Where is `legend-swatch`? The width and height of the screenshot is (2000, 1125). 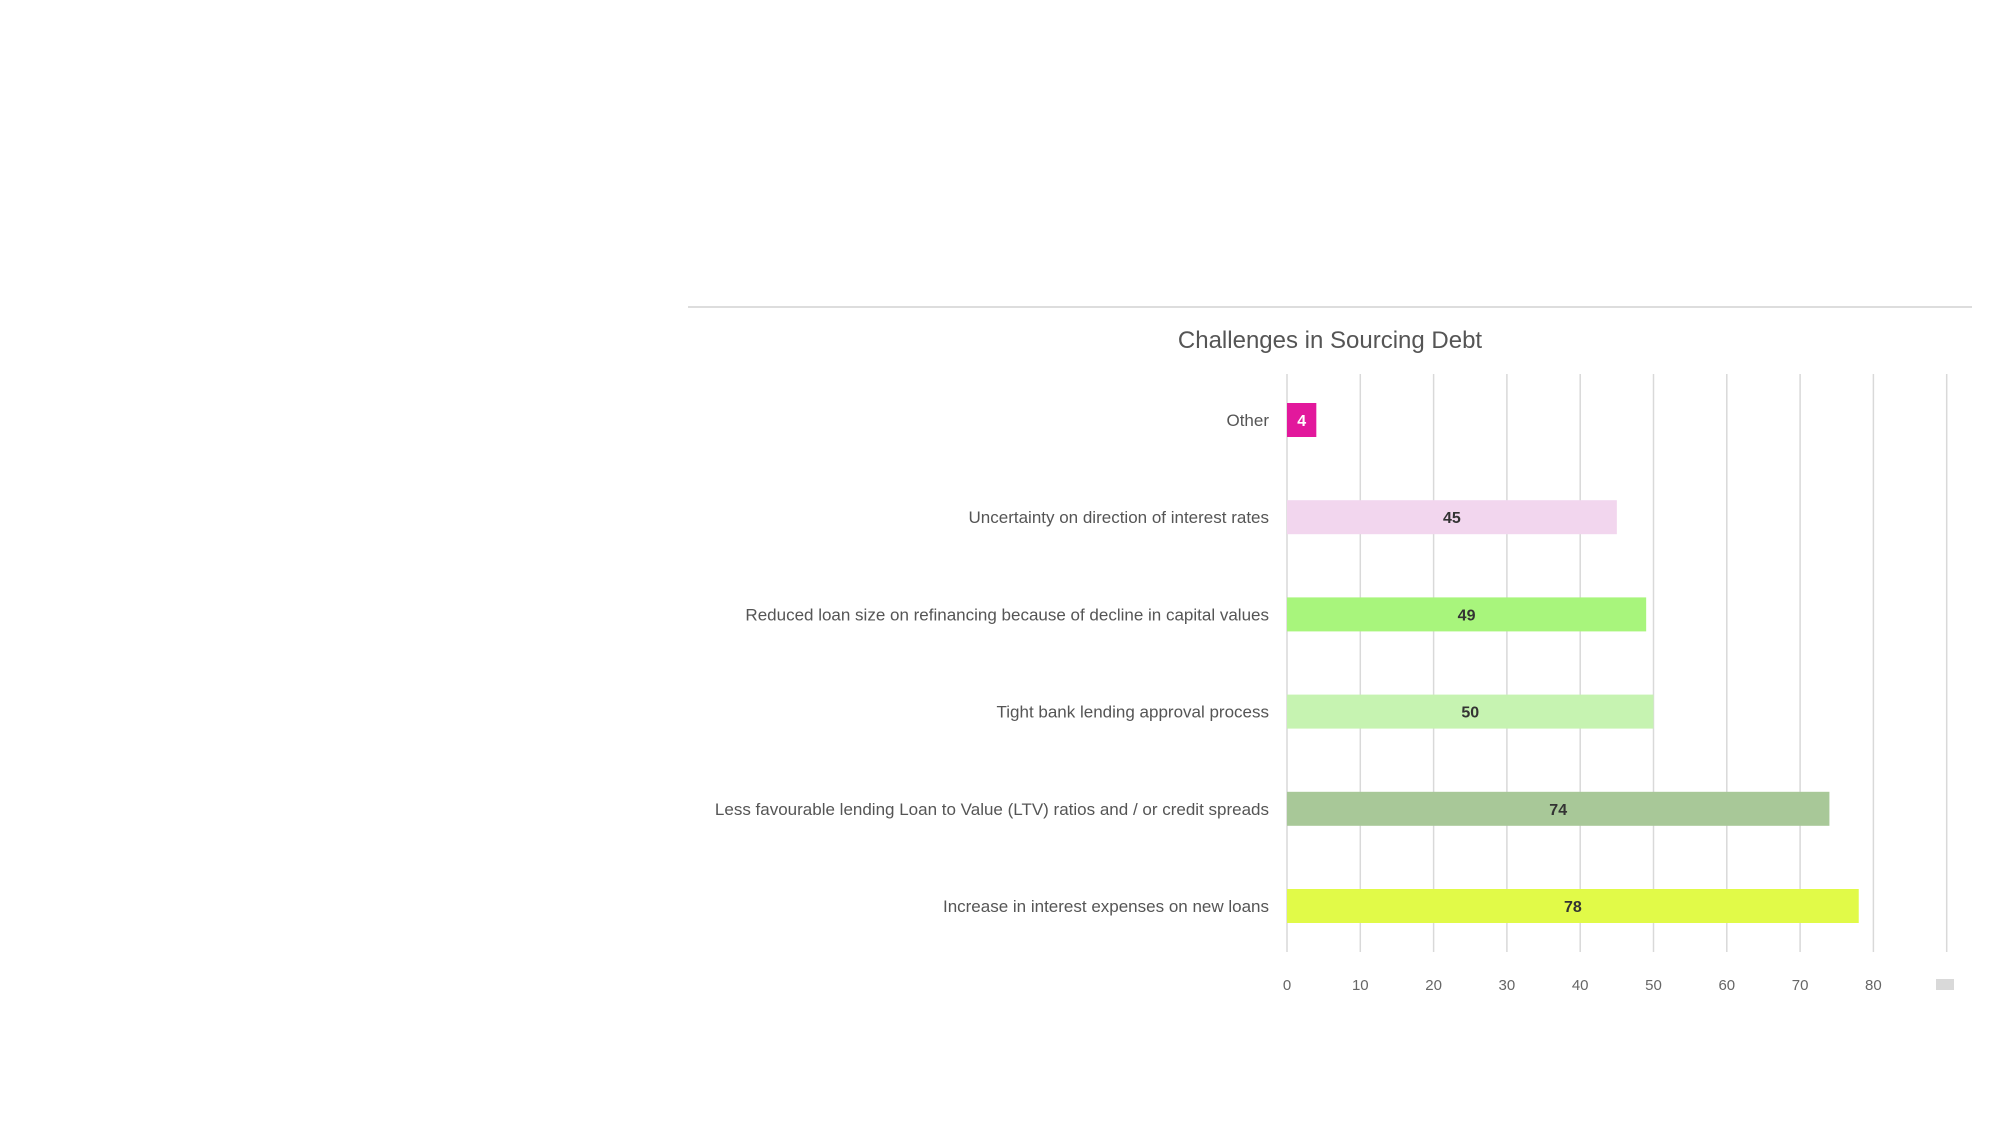 legend-swatch is located at coordinates (1945, 984).